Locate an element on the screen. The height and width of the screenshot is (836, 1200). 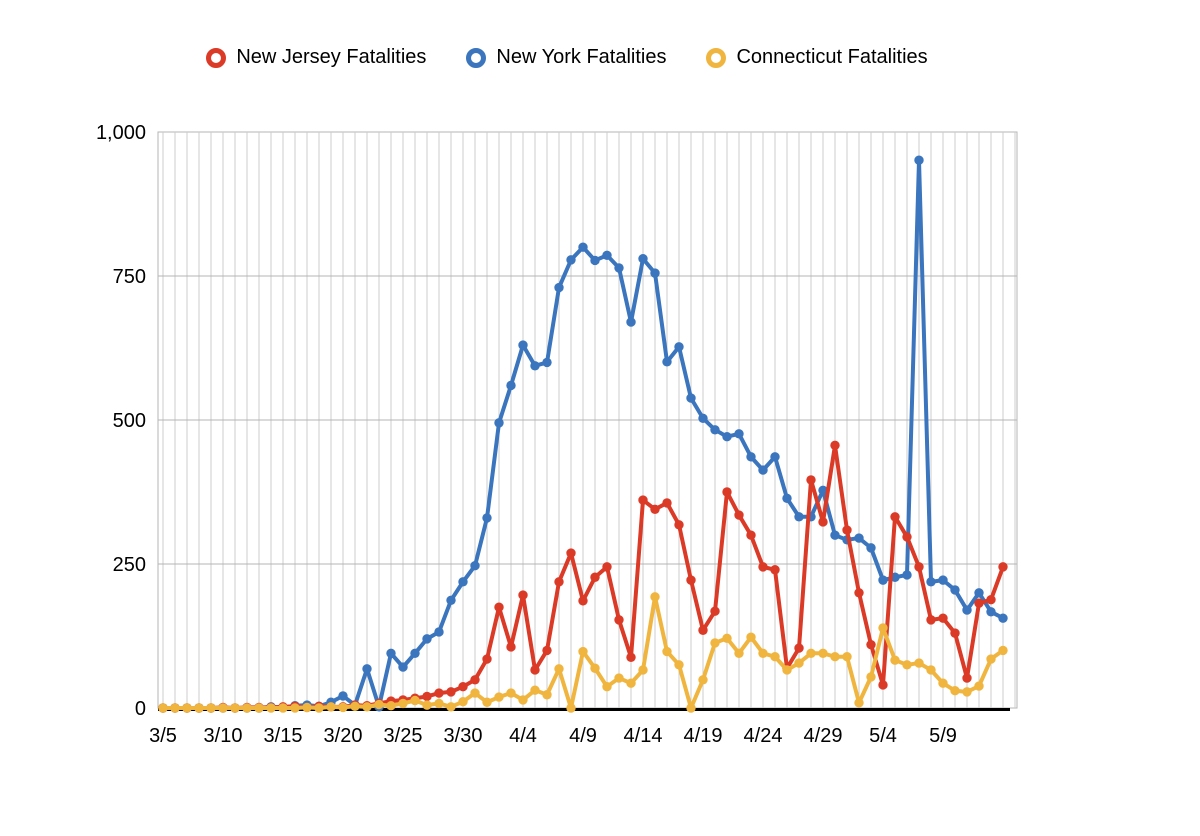
x-axis-tick-label: 4/4 is located at coordinates (523, 736).